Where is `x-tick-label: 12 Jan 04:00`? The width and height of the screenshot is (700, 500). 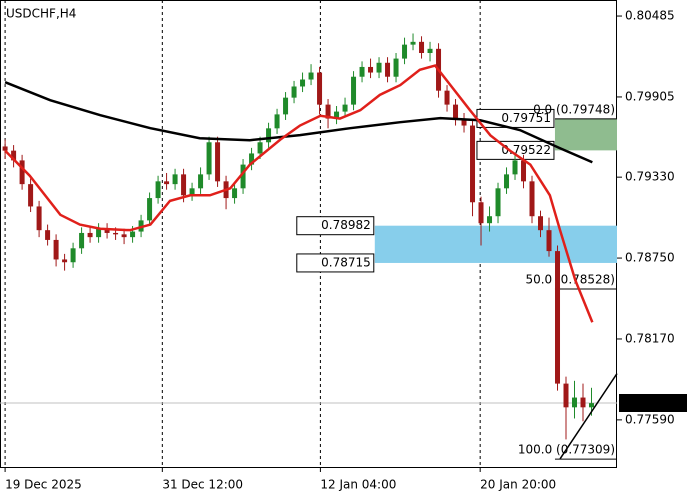 x-tick-label: 12 Jan 04:00 is located at coordinates (358, 485).